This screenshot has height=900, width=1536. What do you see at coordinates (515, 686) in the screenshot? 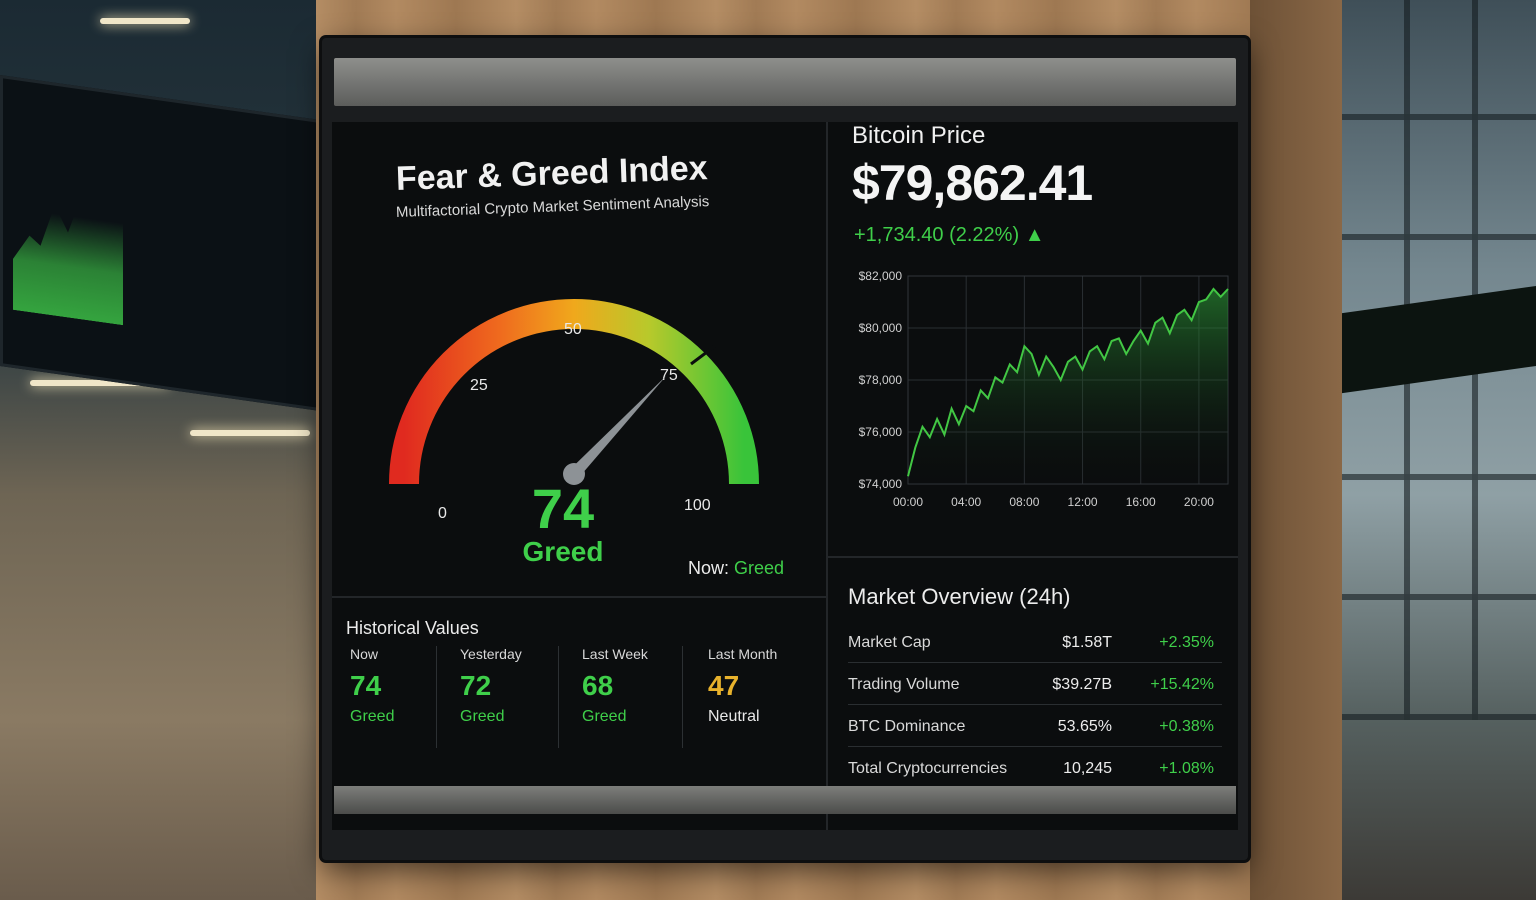
I see `historical-item-yesterday: Yesterday 72 Greed` at bounding box center [515, 686].